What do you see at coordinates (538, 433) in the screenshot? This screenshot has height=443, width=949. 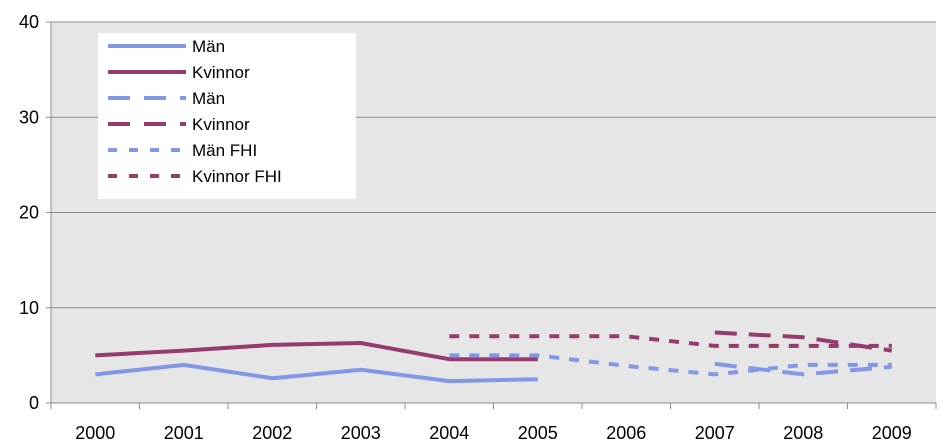 I see `x-tick-label: 2005` at bounding box center [538, 433].